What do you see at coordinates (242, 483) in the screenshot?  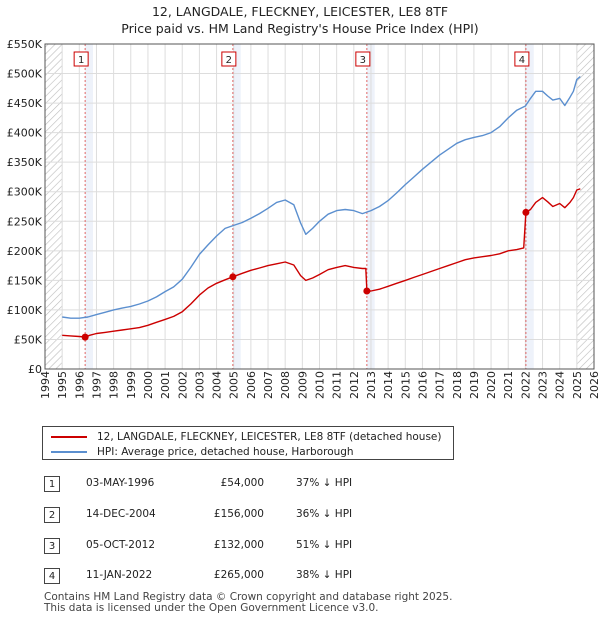 I see `sale-price: £54,000` at bounding box center [242, 483].